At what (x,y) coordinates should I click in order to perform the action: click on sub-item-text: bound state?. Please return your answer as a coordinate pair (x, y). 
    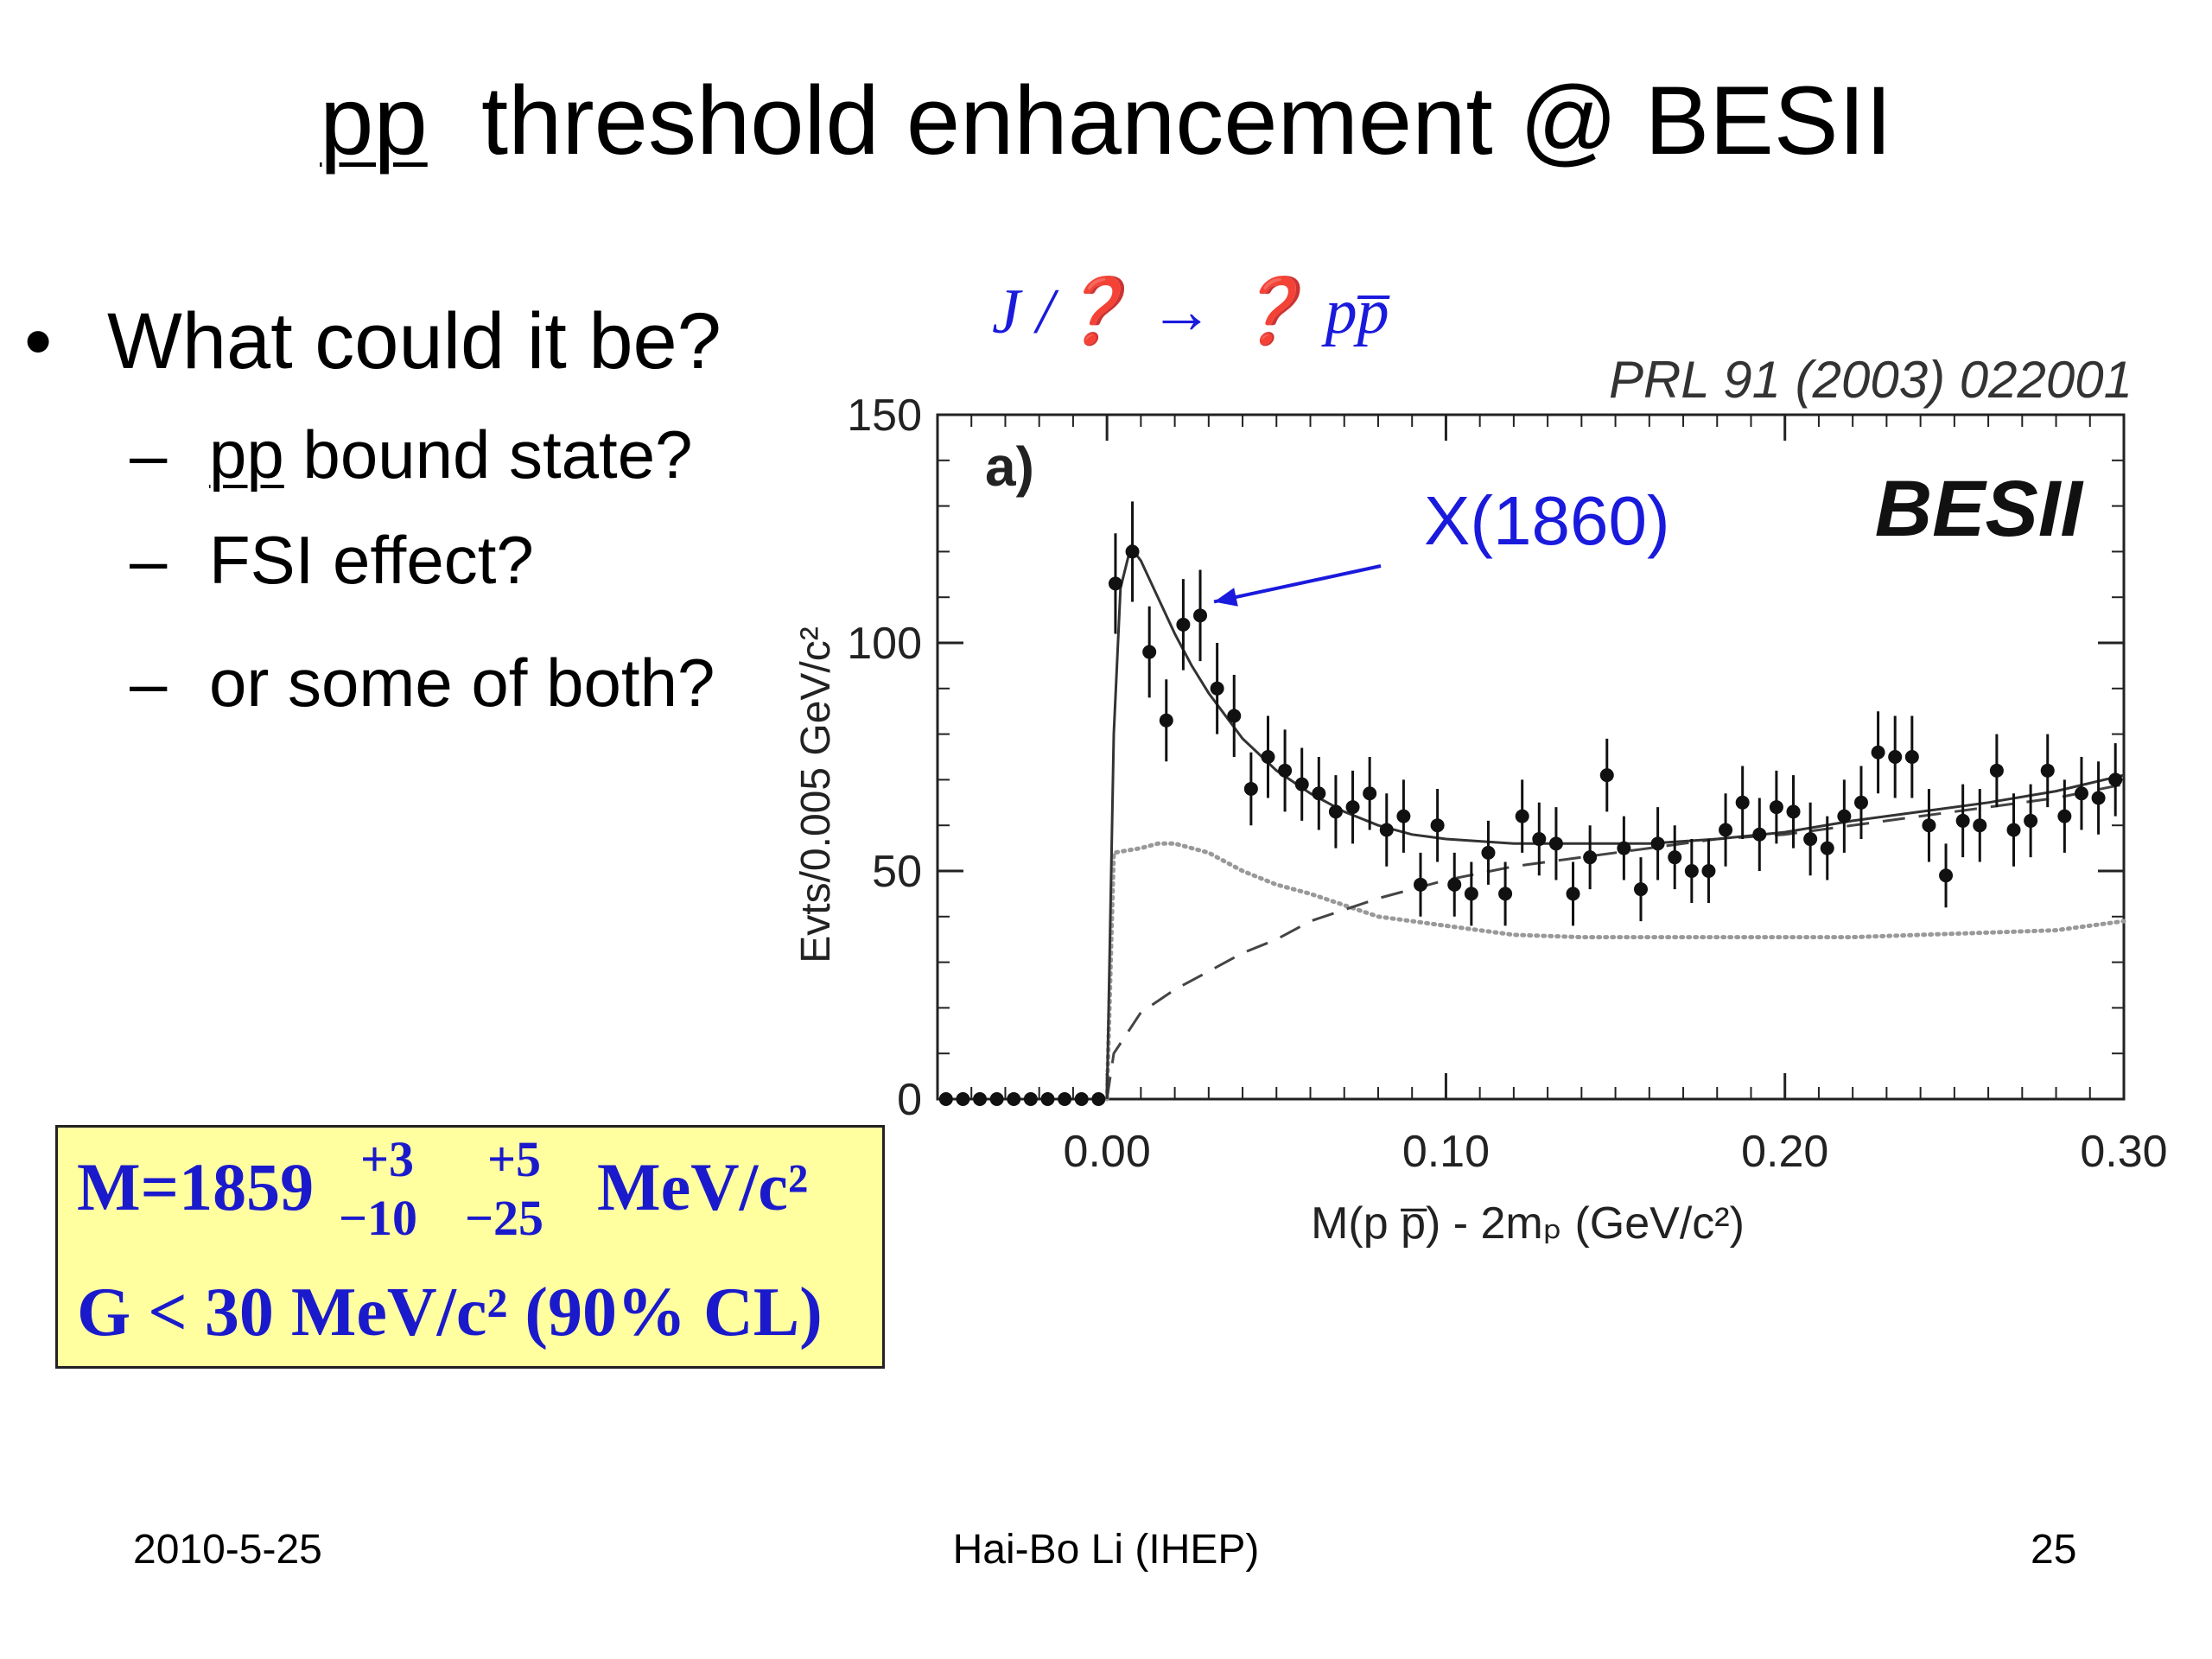
    Looking at the image, I should click on (488, 454).